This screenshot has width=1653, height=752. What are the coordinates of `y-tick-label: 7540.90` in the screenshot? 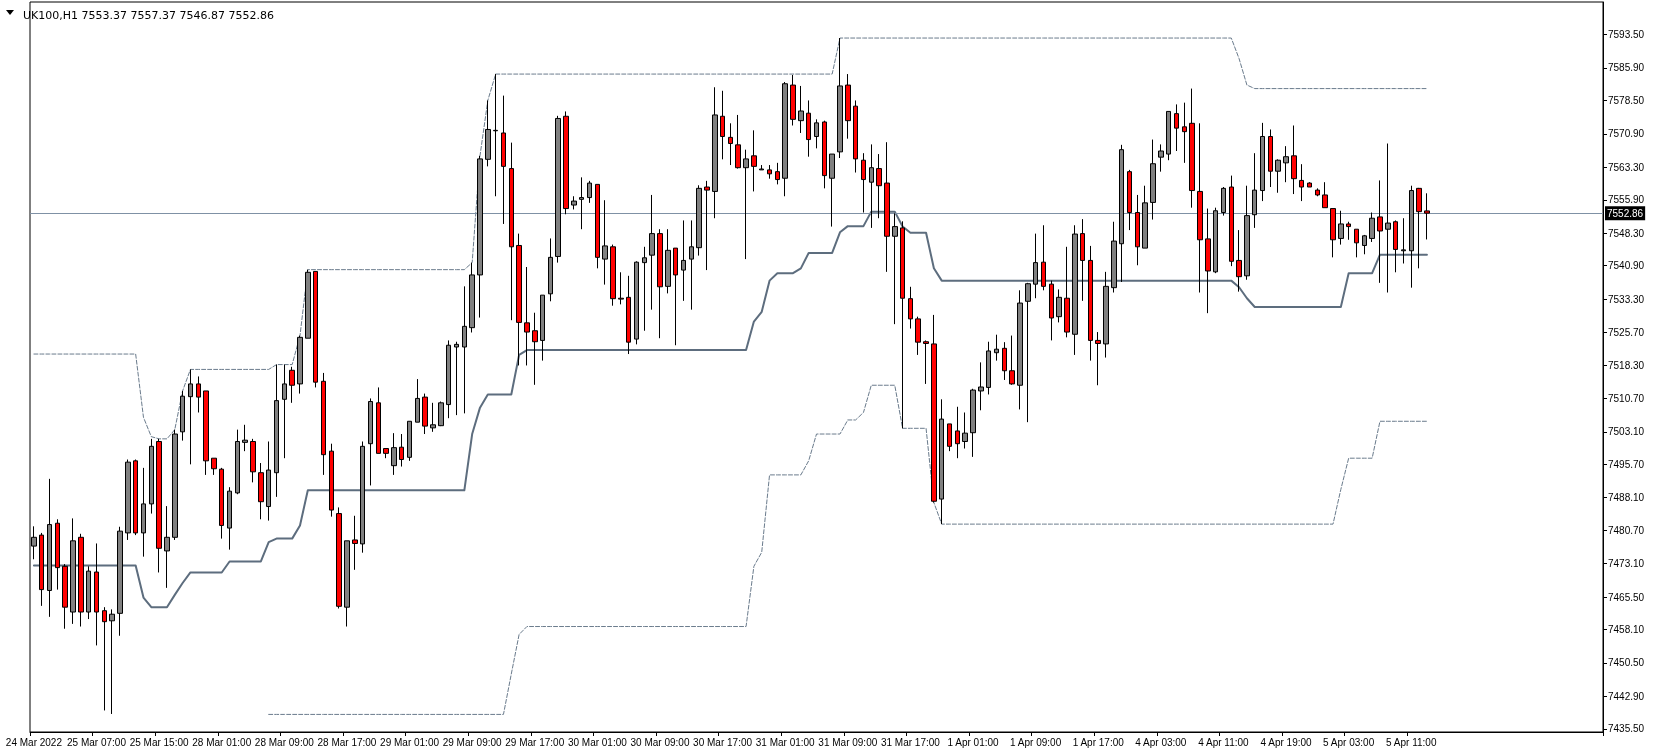 It's located at (1626, 266).